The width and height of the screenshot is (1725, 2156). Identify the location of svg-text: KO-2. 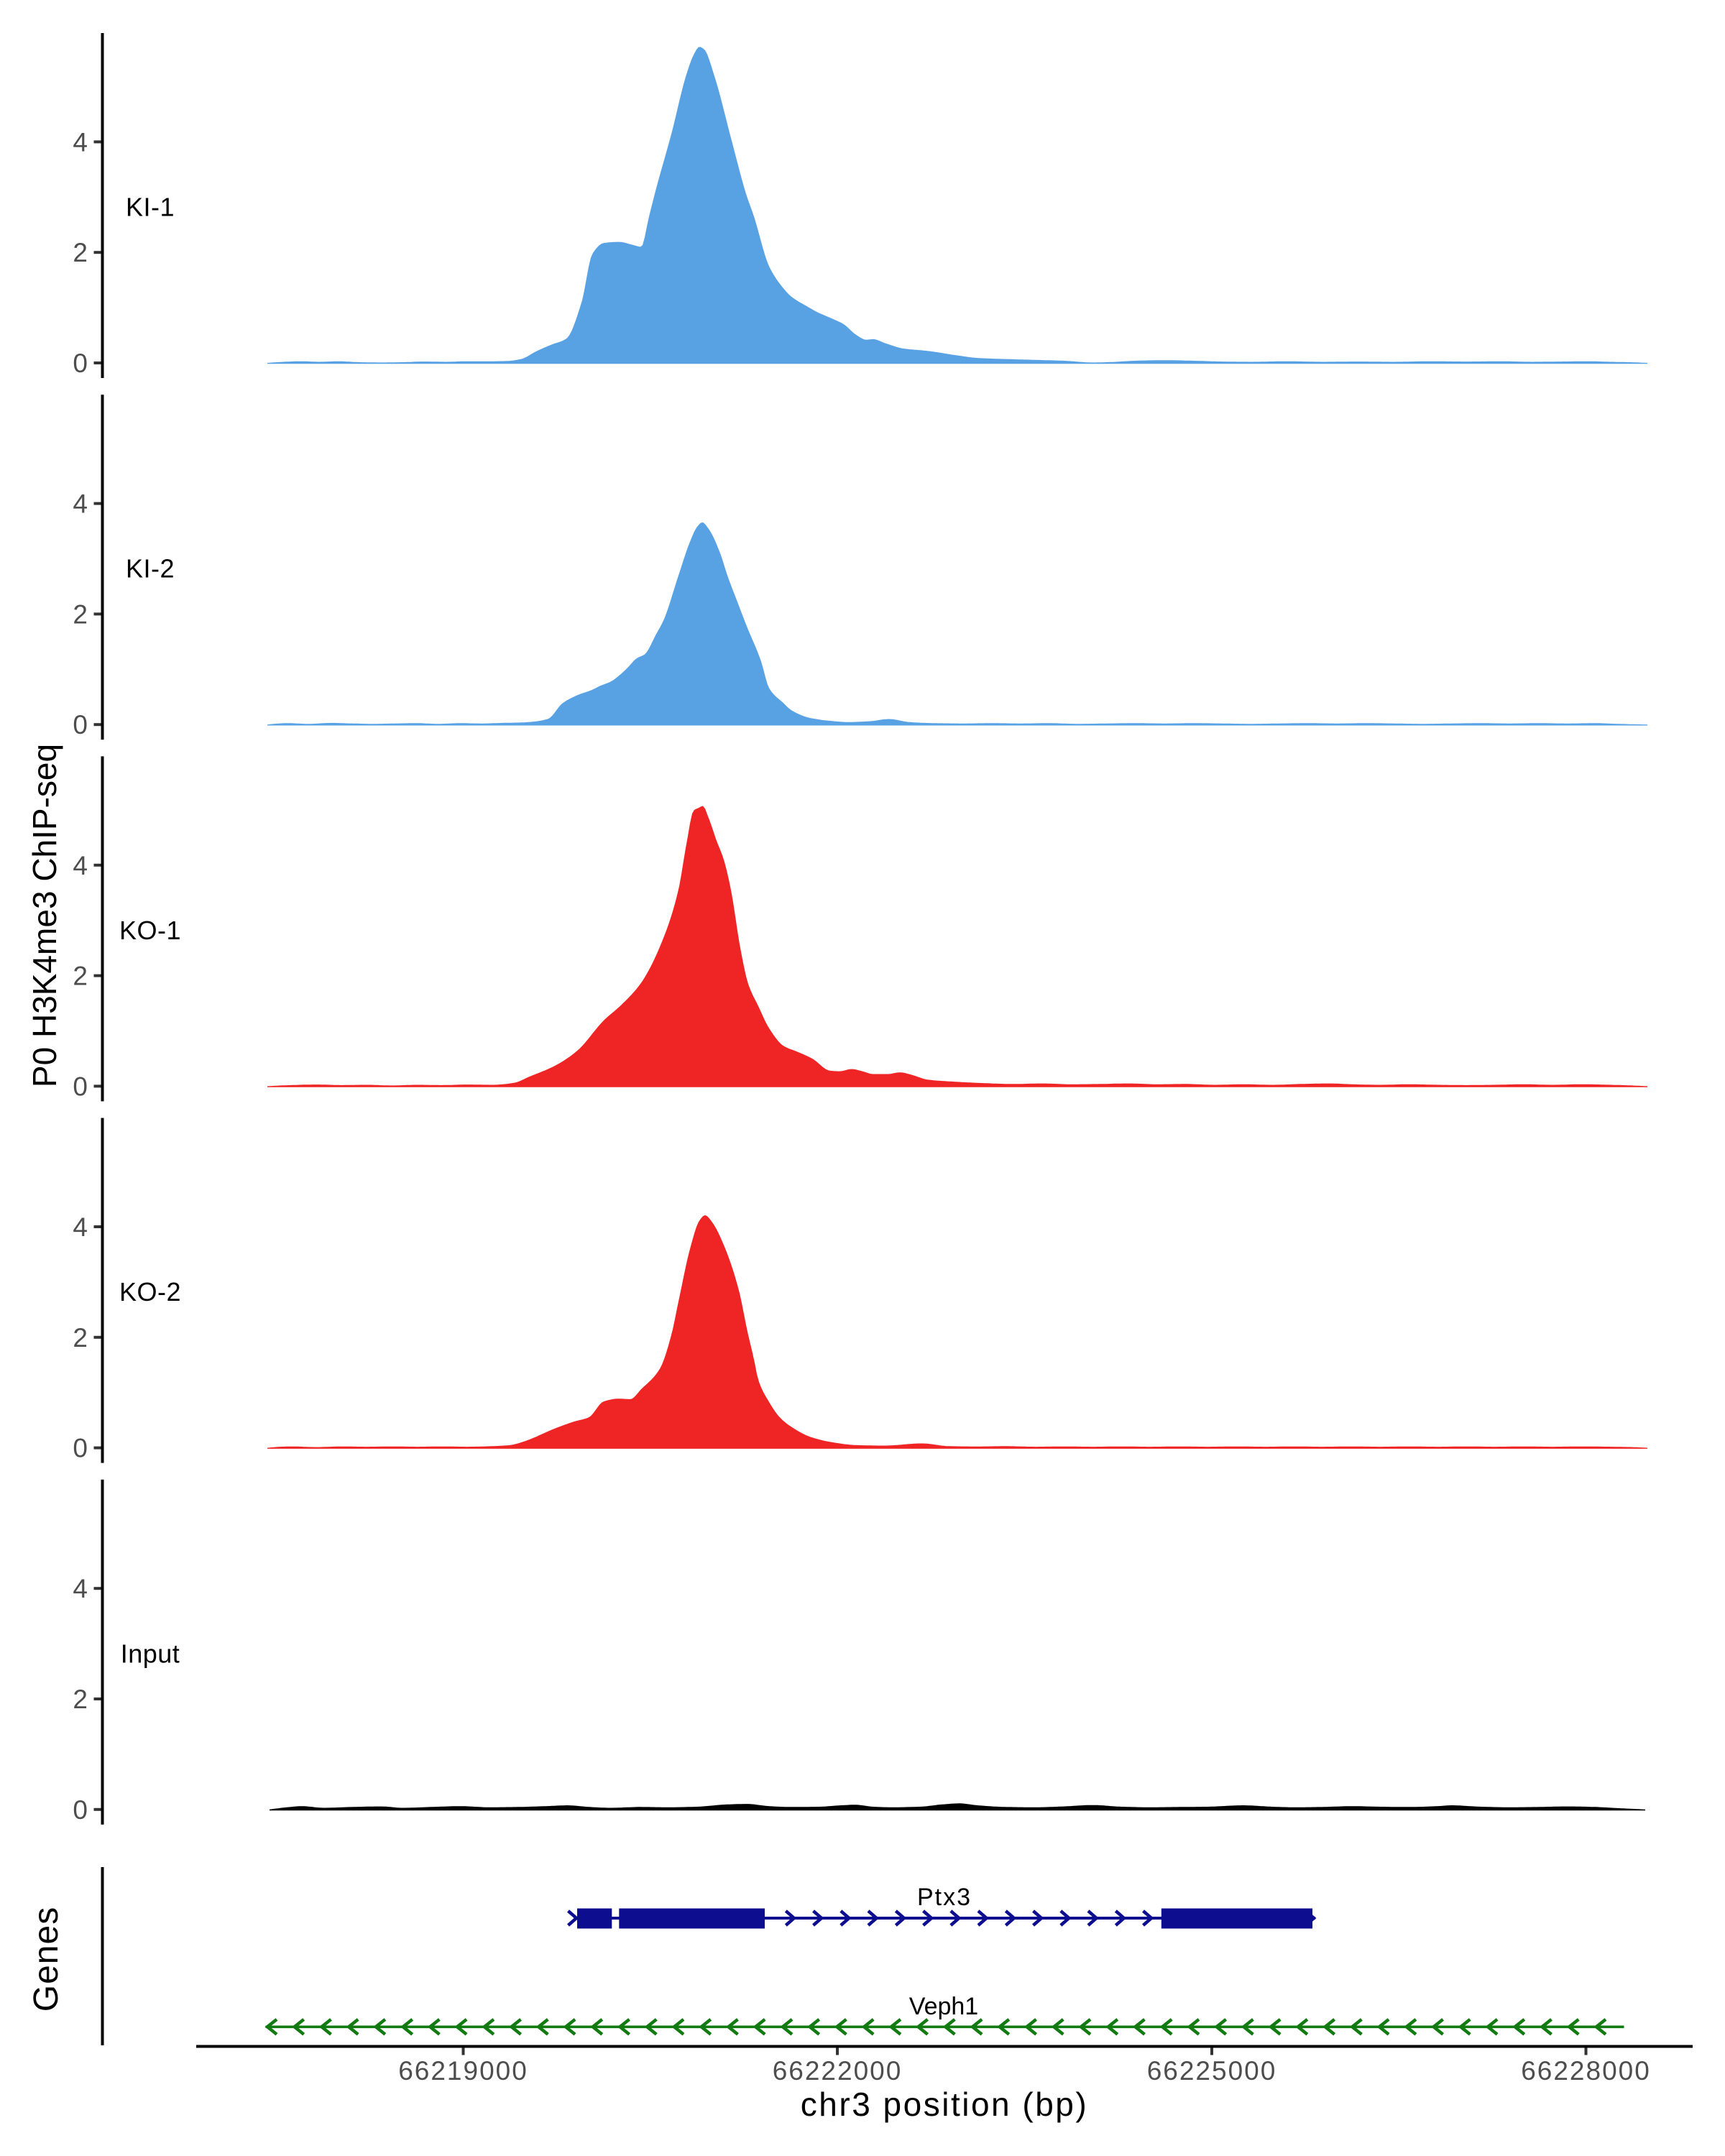
(150, 1292).